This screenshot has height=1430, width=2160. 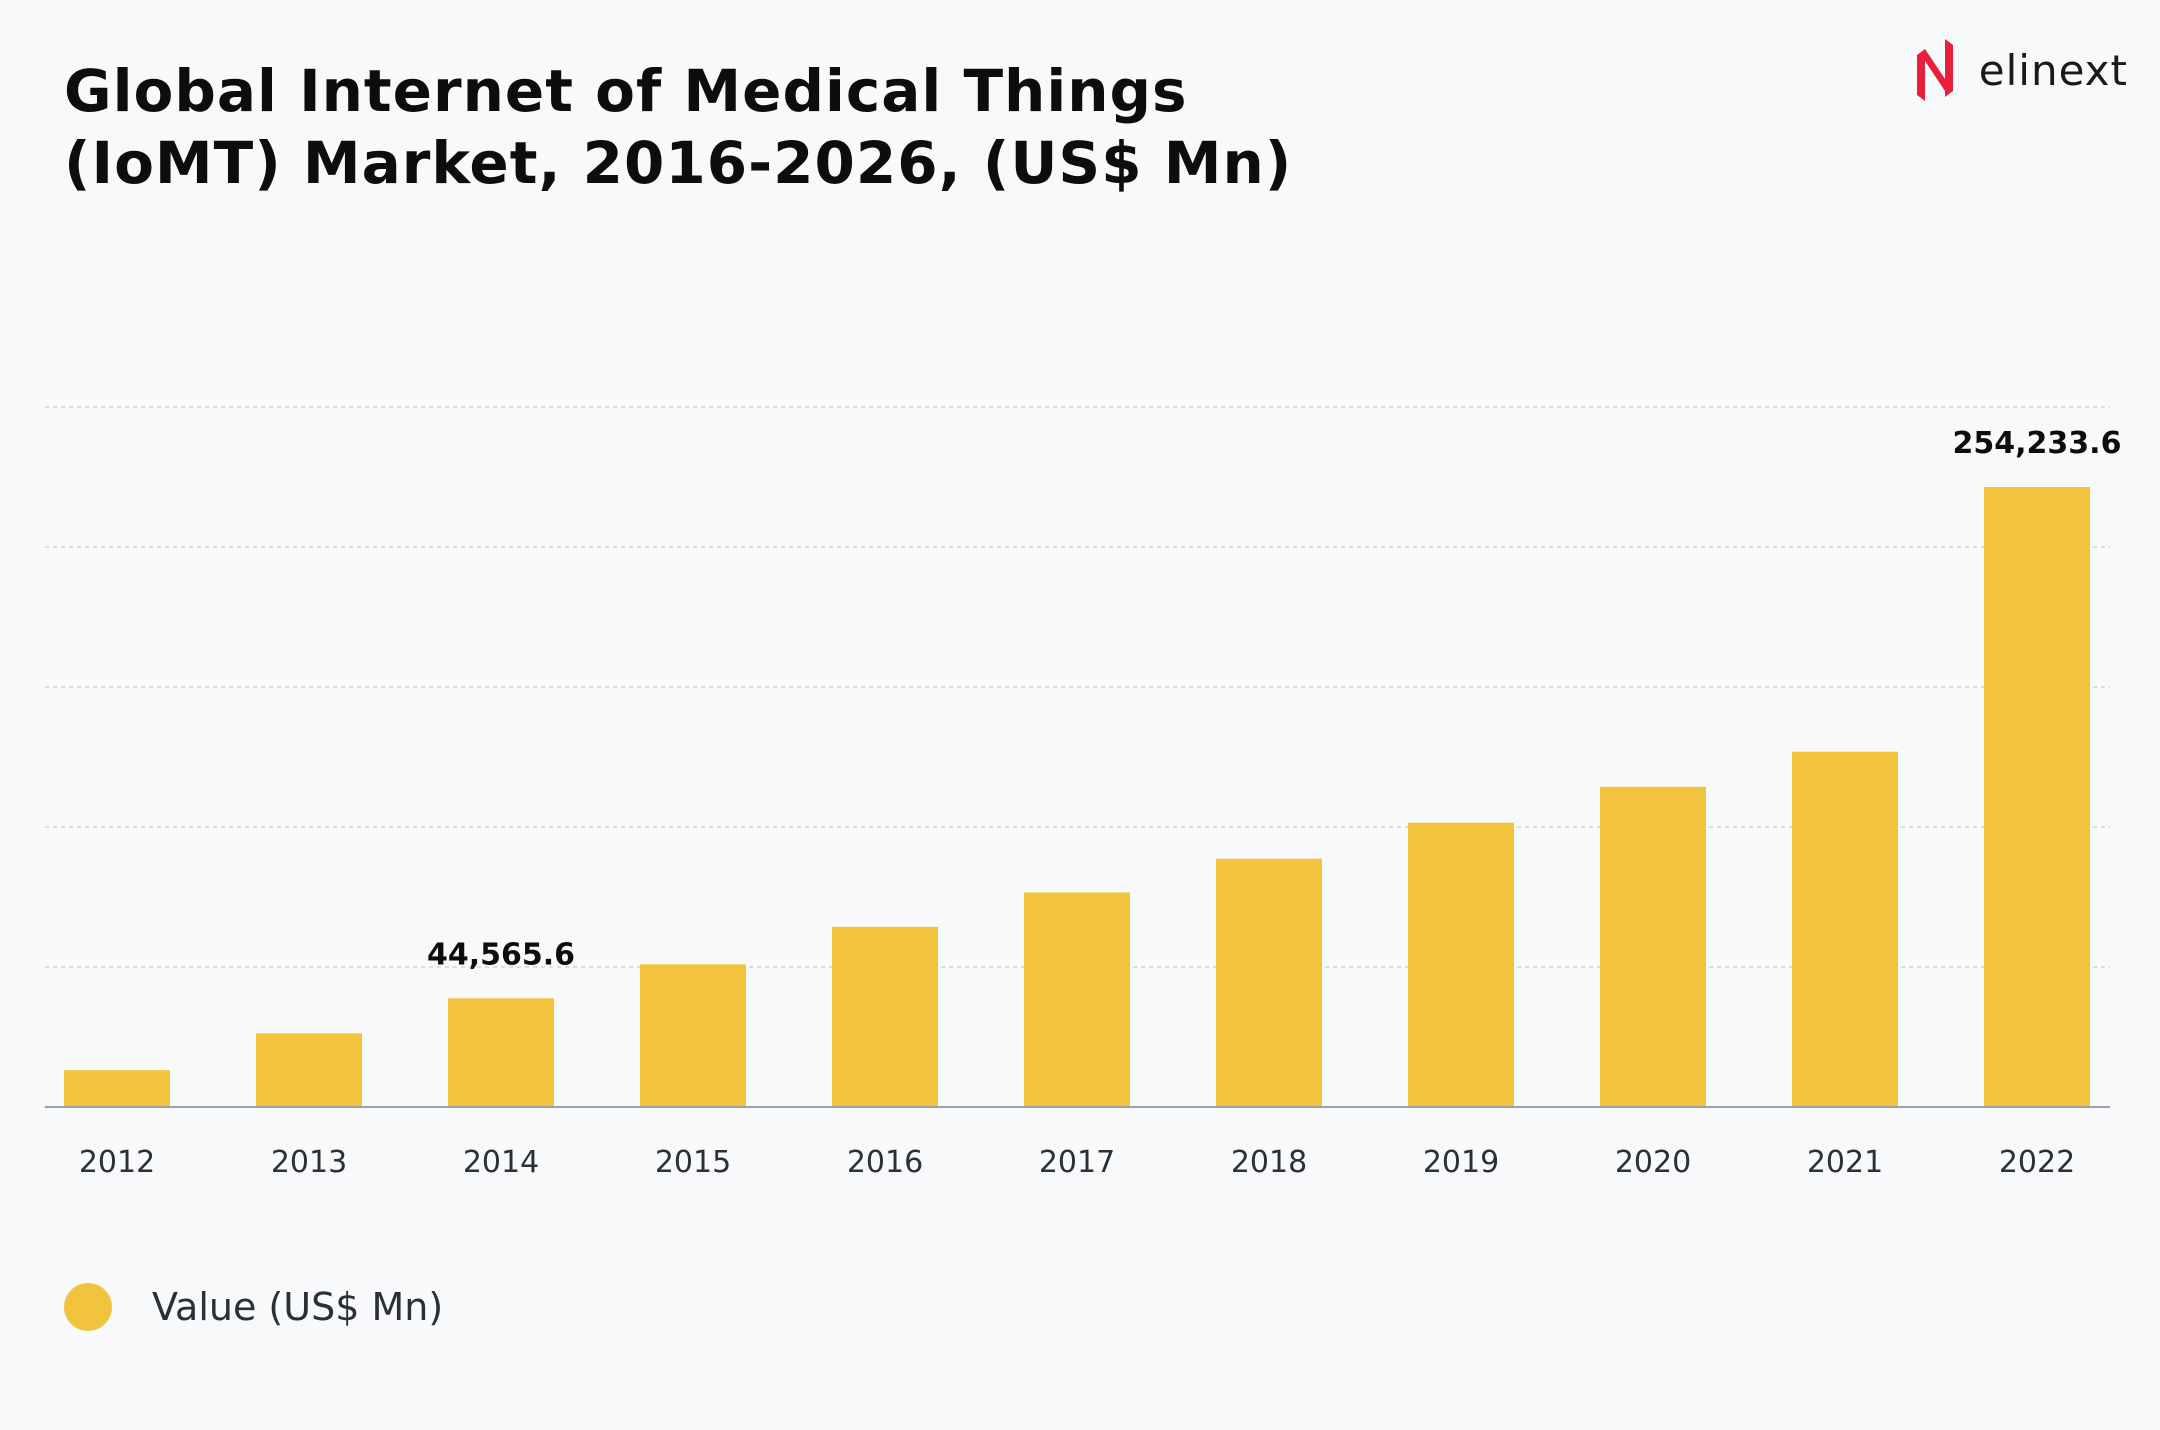 I want to click on x-tick-label-2019: 2019, so click(x=1461, y=1162).